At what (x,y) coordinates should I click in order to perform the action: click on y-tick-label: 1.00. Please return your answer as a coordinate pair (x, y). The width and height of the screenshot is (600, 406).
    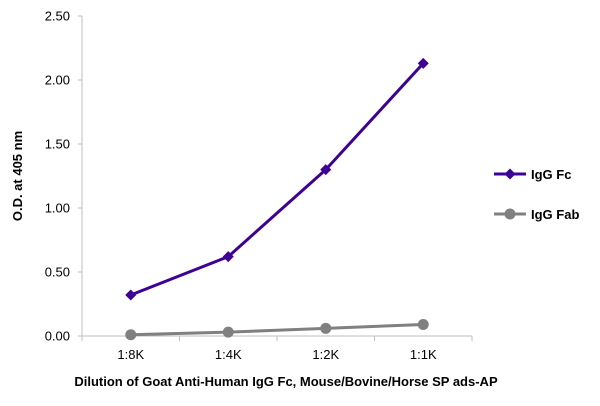
    Looking at the image, I should click on (57, 208).